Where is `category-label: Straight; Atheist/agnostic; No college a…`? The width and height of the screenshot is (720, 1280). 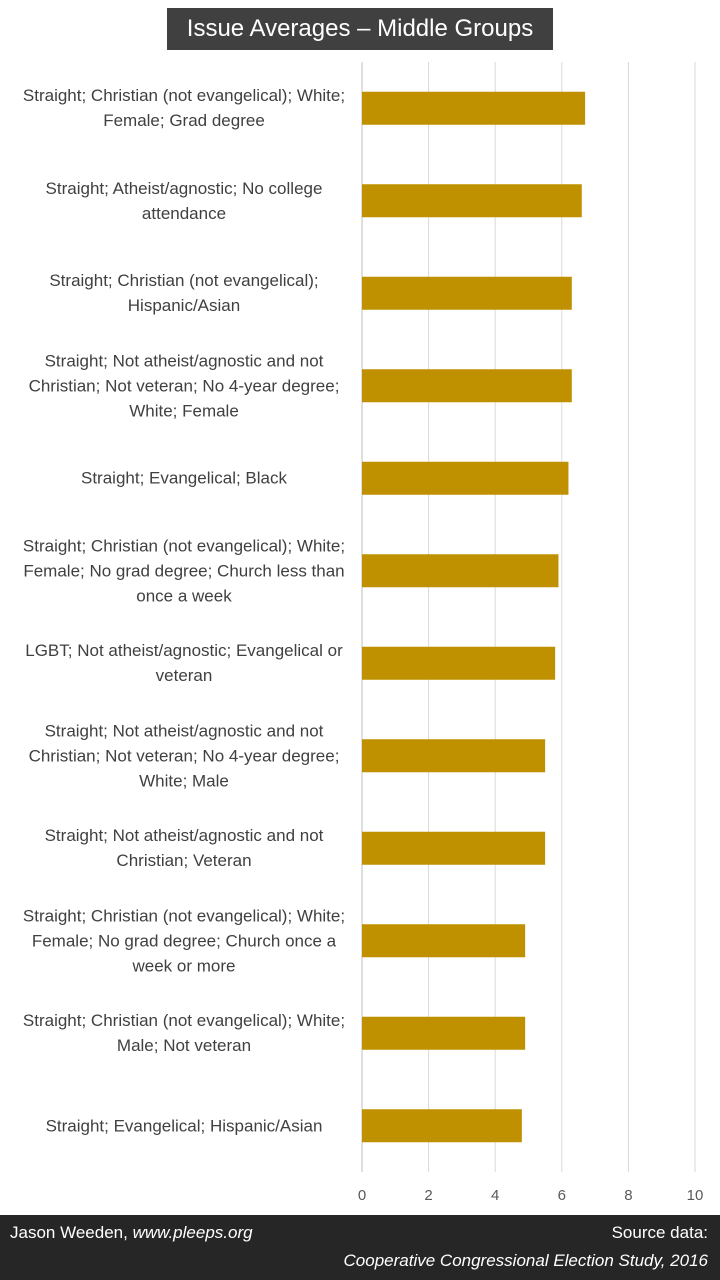 category-label: Straight; Atheist/agnostic; No college a… is located at coordinates (184, 200).